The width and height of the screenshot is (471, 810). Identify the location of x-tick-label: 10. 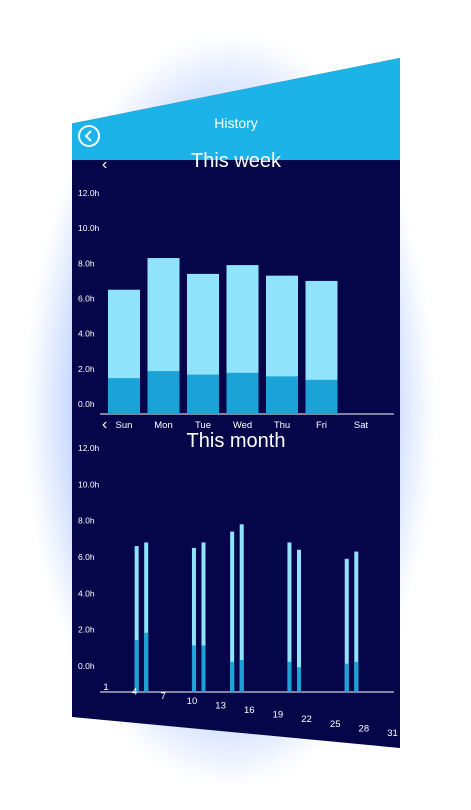
(192, 701).